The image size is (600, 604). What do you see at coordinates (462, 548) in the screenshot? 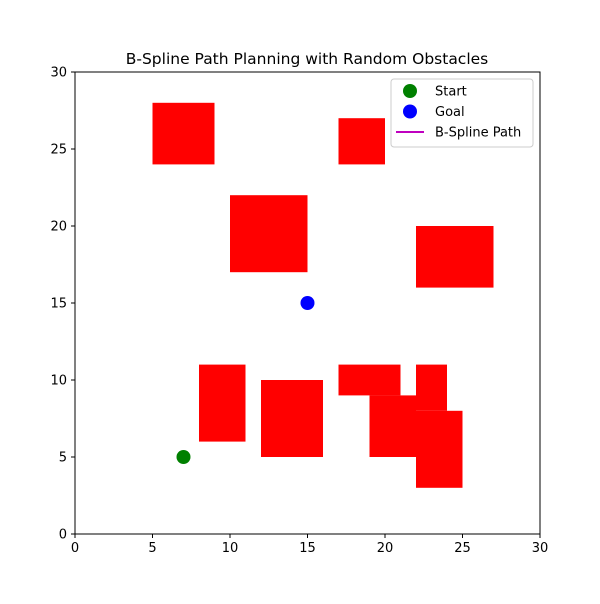
I see `x-tick-label: 25` at bounding box center [462, 548].